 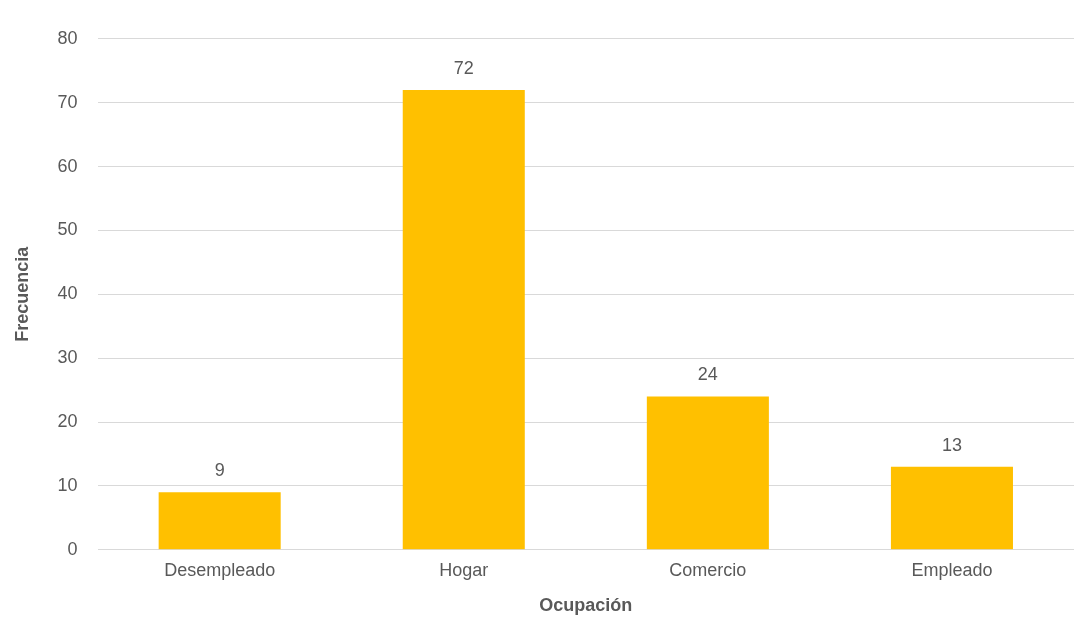 What do you see at coordinates (67, 421) in the screenshot?
I see `y-tick-label: 20` at bounding box center [67, 421].